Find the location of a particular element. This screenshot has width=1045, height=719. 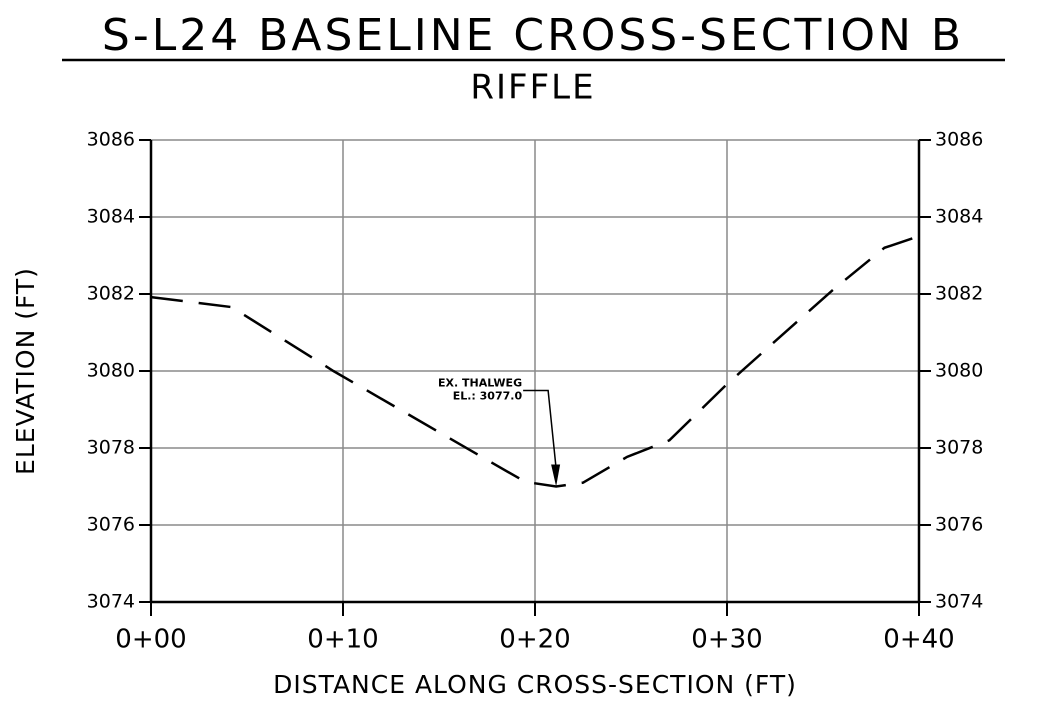

x-axis-label: DISTANCE ALONG CROSS-SECTION (FT) is located at coordinates (535, 684).